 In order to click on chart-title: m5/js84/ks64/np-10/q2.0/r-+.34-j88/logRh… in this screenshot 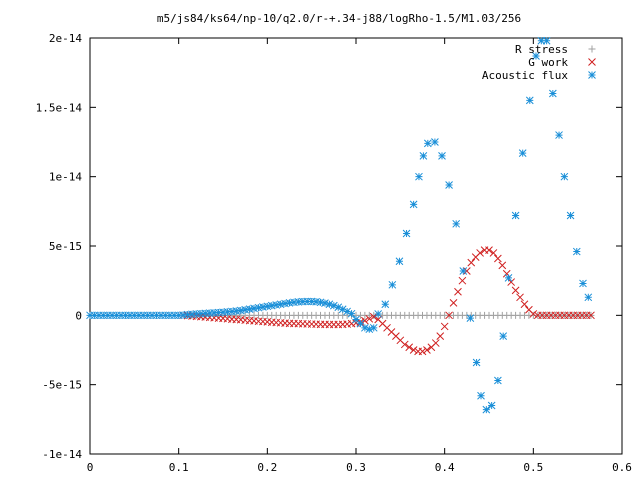, I will do `click(339, 18)`.